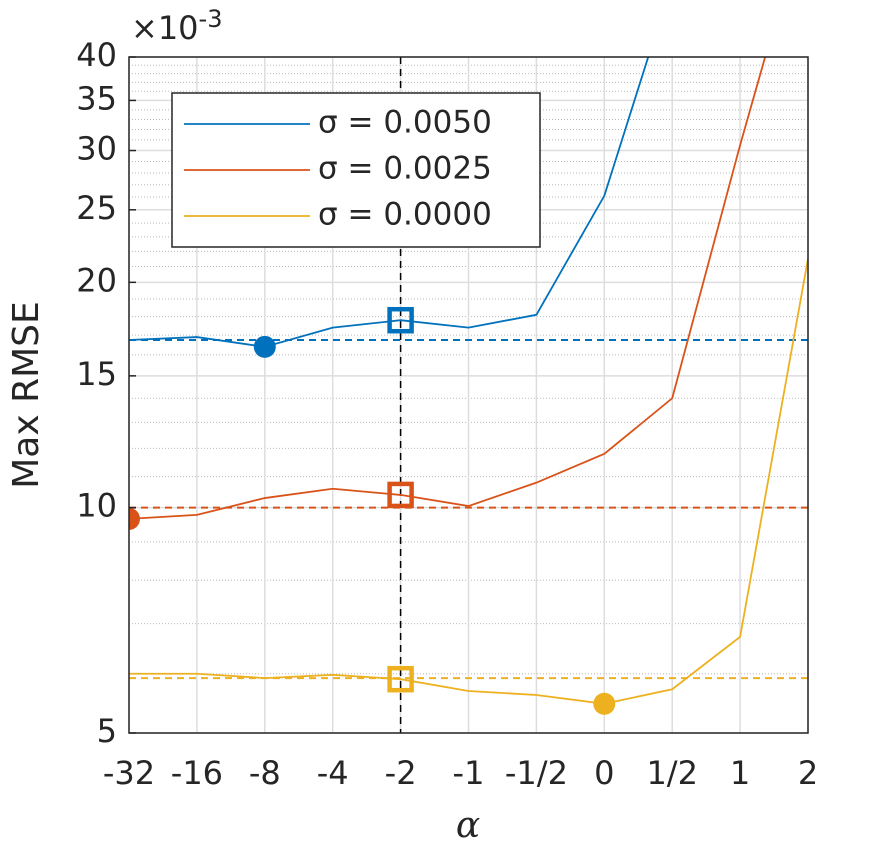 This screenshot has height=851, width=875. Describe the element at coordinates (468, 825) in the screenshot. I see `x-axis-label: α` at that location.